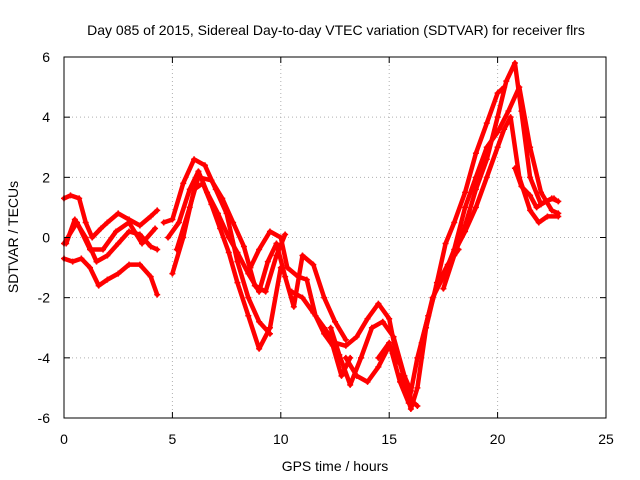 Image resolution: width=640 pixels, height=480 pixels. Describe the element at coordinates (606, 439) in the screenshot. I see `x-tick-label: 25` at that location.